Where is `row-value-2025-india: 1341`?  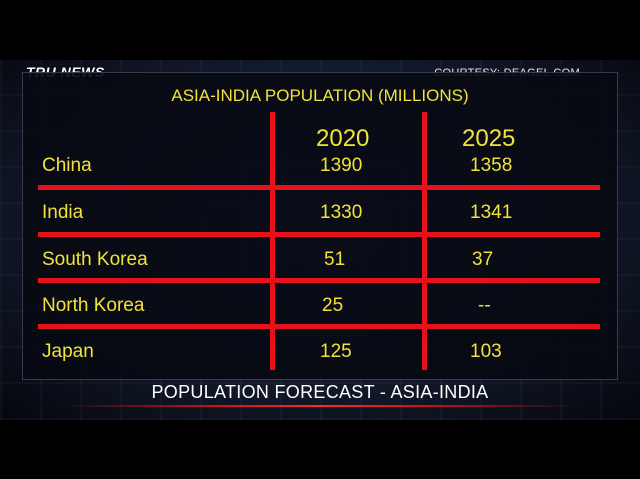
row-value-2025-india: 1341 is located at coordinates (491, 212).